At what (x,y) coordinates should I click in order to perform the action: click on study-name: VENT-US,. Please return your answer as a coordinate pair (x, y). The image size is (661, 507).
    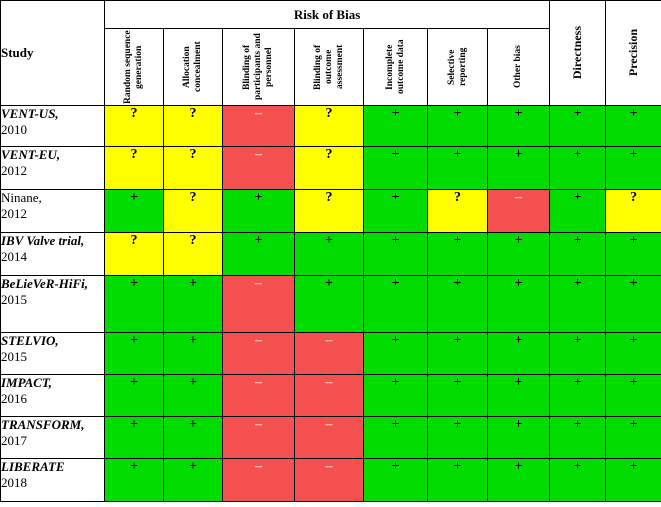
    Looking at the image, I should click on (30, 114).